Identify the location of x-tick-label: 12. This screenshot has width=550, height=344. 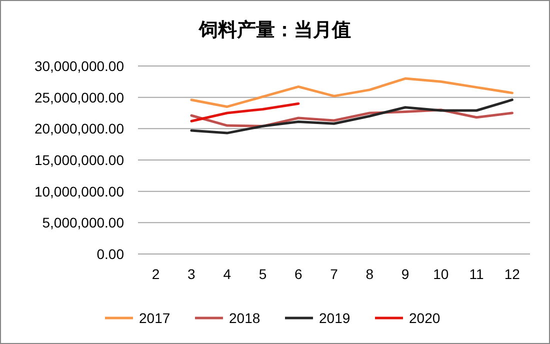
(512, 274).